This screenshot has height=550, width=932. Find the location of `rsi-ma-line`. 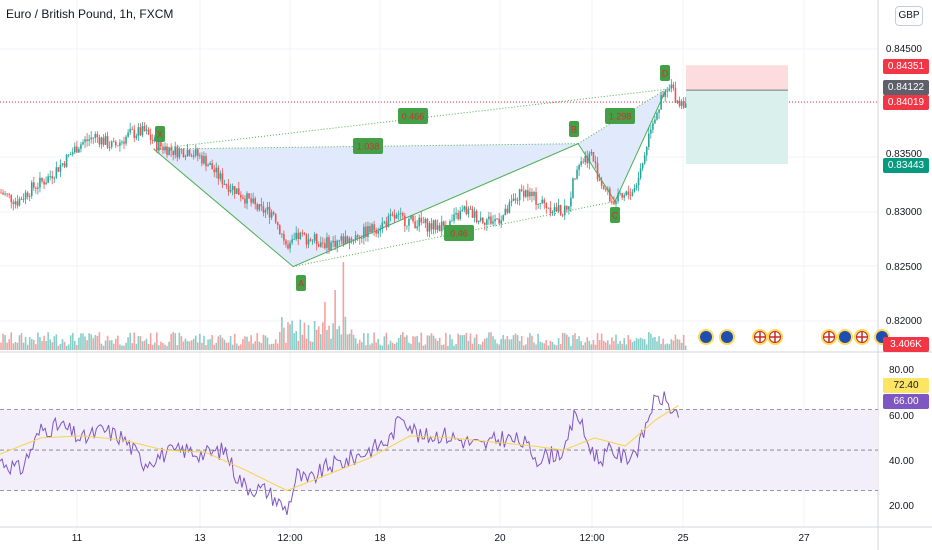

rsi-ma-line is located at coordinates (339, 448).